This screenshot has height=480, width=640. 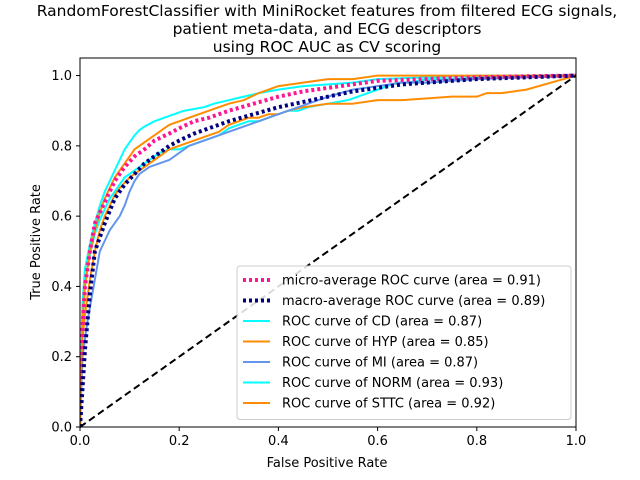 What do you see at coordinates (382, 322) in the screenshot?
I see `legend-entry-label: ROC curve of CD (area = 0.87)` at bounding box center [382, 322].